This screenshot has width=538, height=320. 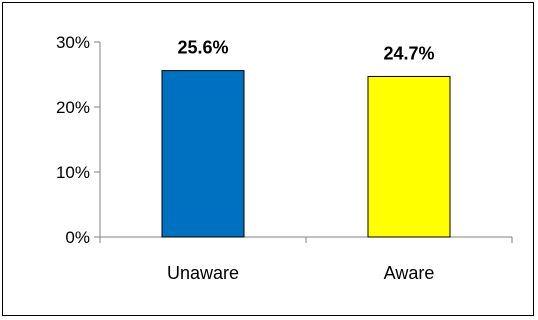 I want to click on y-tick-label-0: 0%, so click(x=77, y=237).